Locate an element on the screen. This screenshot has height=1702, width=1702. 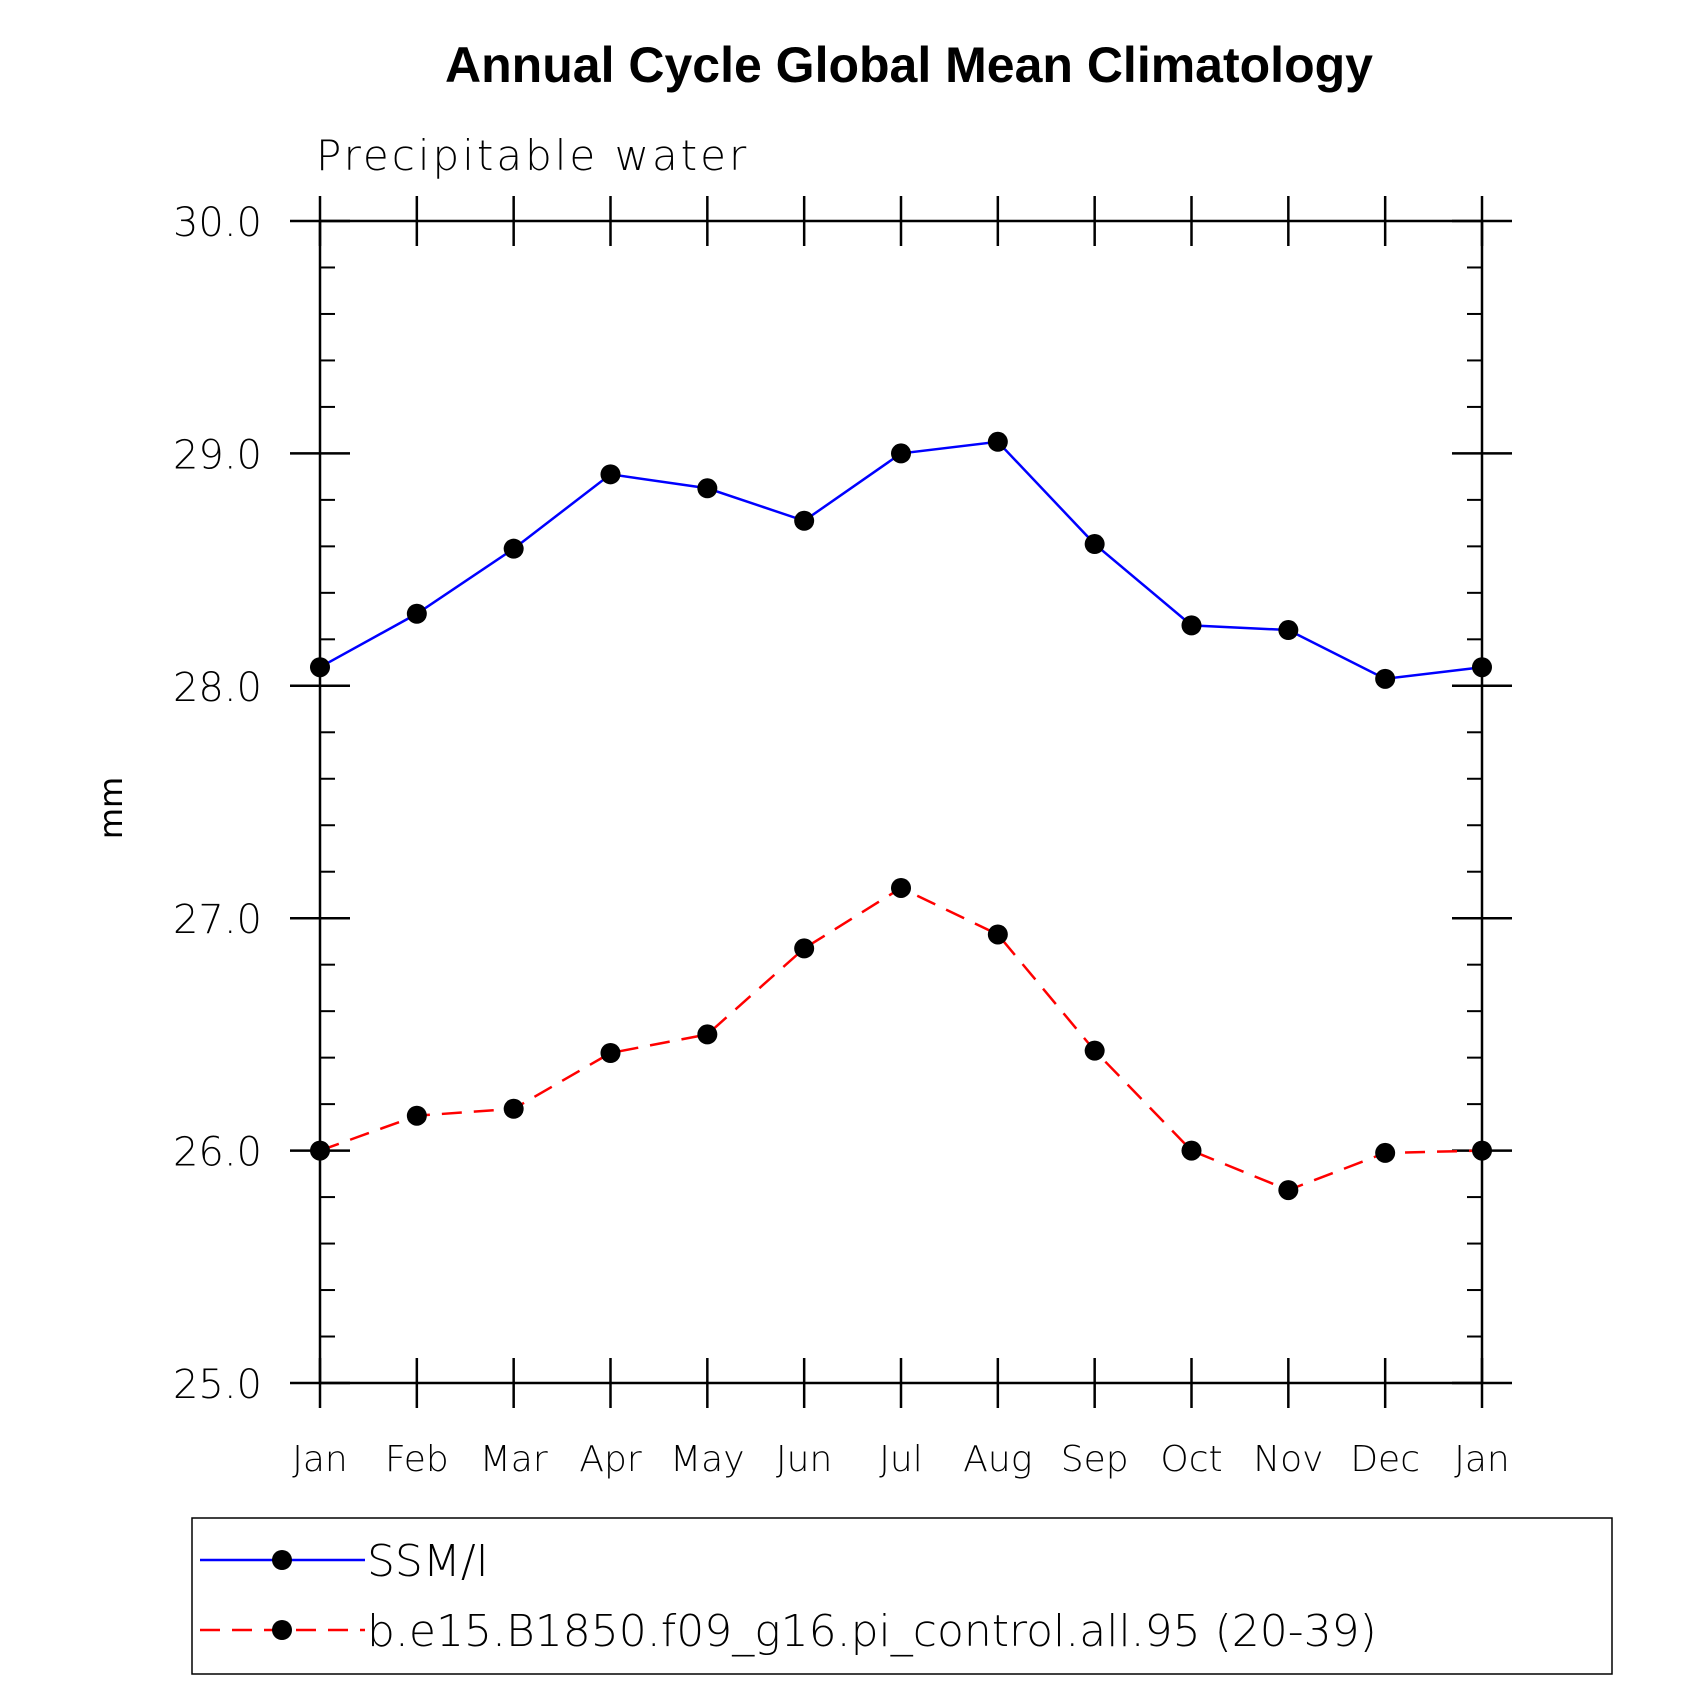
x-tick-label: Jul is located at coordinates (900, 1459).